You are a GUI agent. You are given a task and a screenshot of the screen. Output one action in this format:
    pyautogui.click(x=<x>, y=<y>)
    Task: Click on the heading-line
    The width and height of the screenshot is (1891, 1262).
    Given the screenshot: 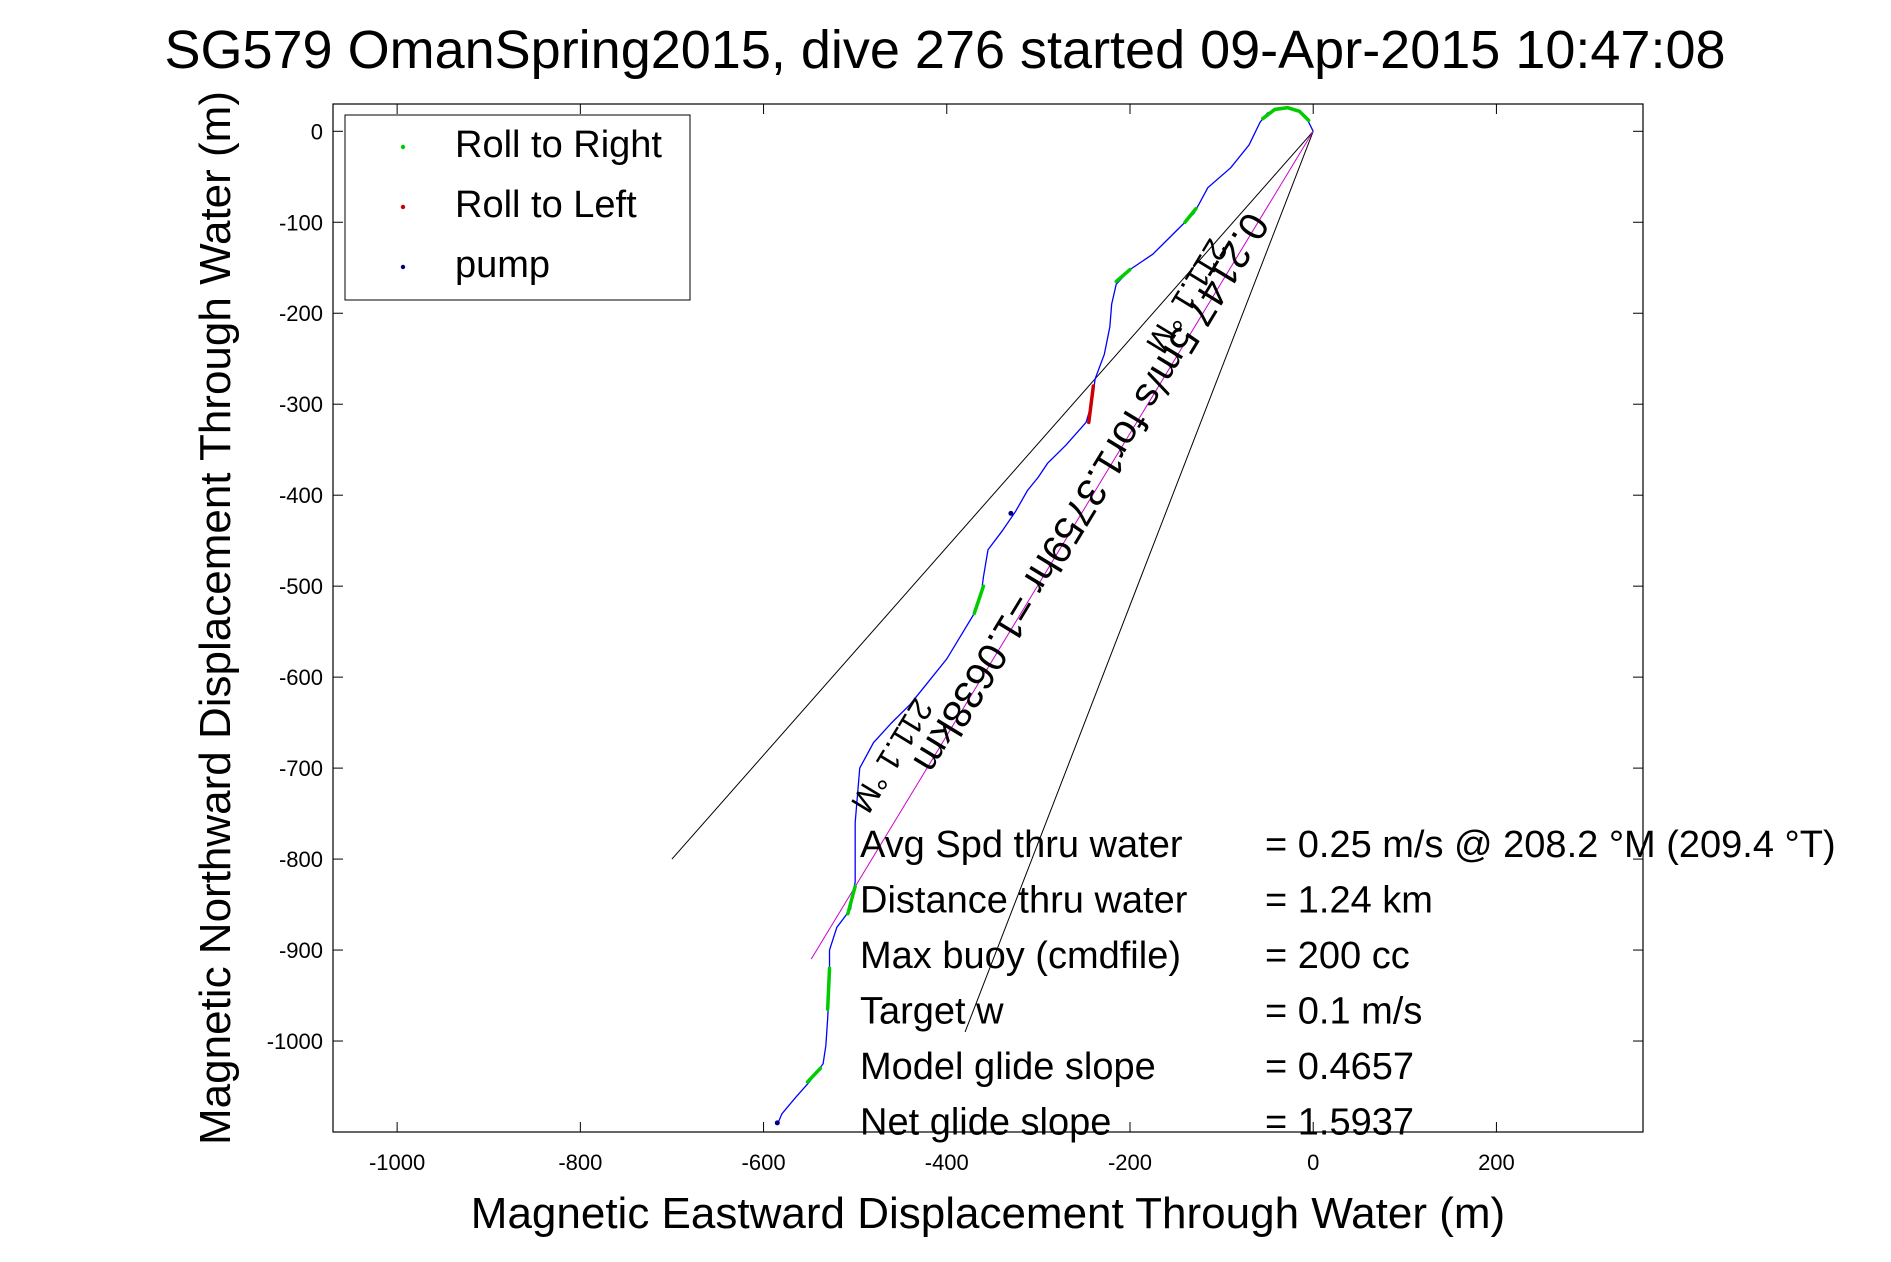 What is the action you would take?
    pyautogui.click(x=1139, y=582)
    